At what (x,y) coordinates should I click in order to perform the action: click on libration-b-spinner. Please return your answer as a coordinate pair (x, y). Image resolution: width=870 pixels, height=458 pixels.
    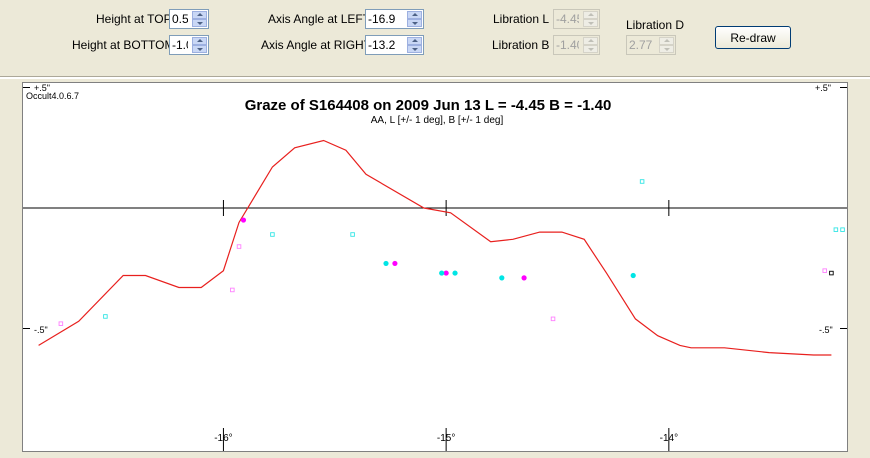
    Looking at the image, I should click on (576, 45).